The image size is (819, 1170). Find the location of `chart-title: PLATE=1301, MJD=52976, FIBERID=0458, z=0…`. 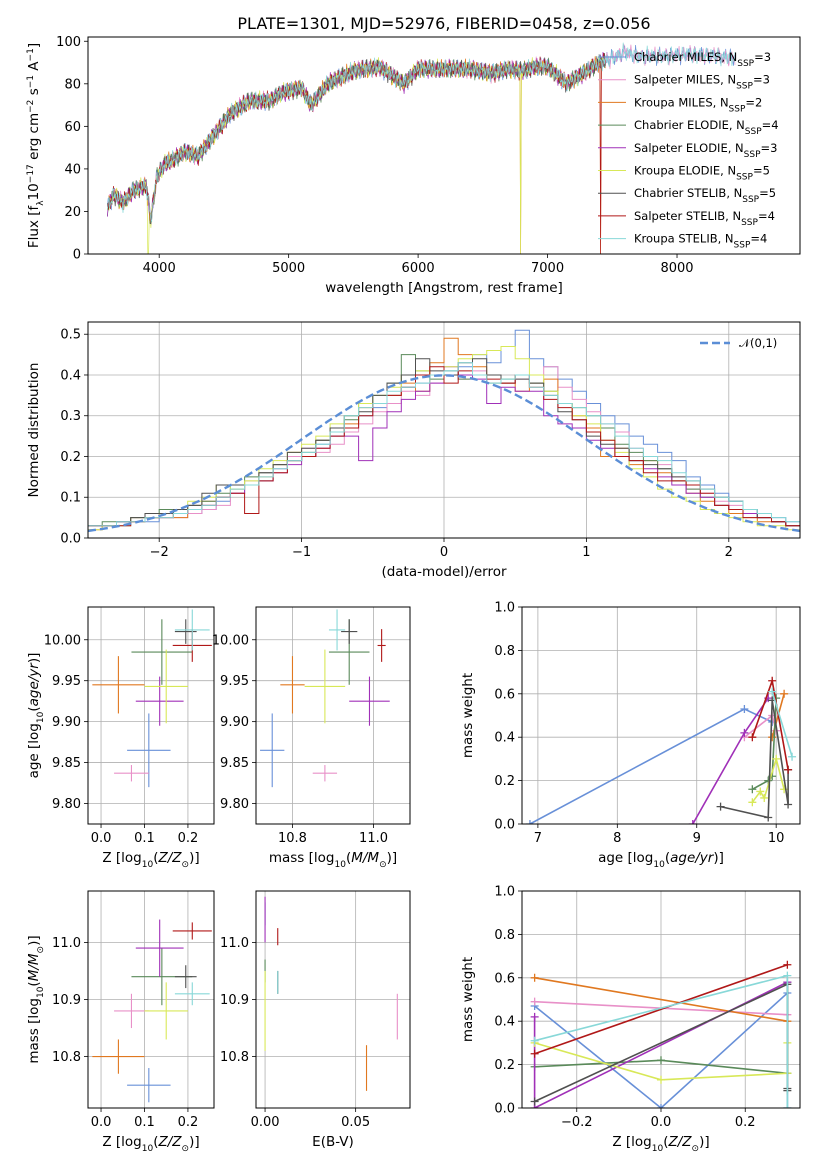

chart-title: PLATE=1301, MJD=52976, FIBERID=0458, z=0… is located at coordinates (443, 23).